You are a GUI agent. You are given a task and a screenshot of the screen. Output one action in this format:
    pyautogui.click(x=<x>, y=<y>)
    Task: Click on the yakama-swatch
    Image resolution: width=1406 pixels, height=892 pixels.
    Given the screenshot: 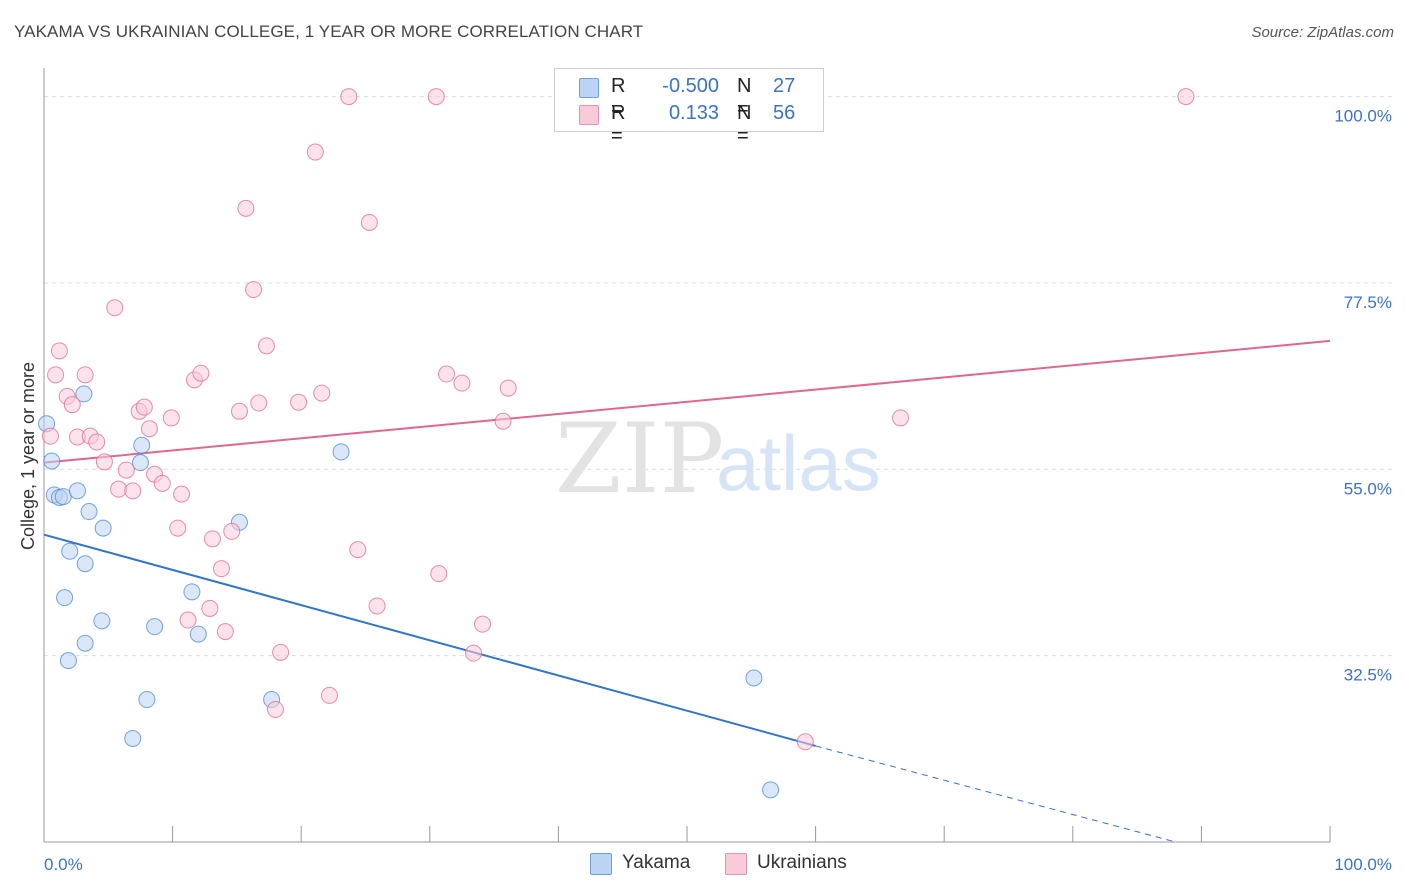 What is the action you would take?
    pyautogui.click(x=589, y=88)
    